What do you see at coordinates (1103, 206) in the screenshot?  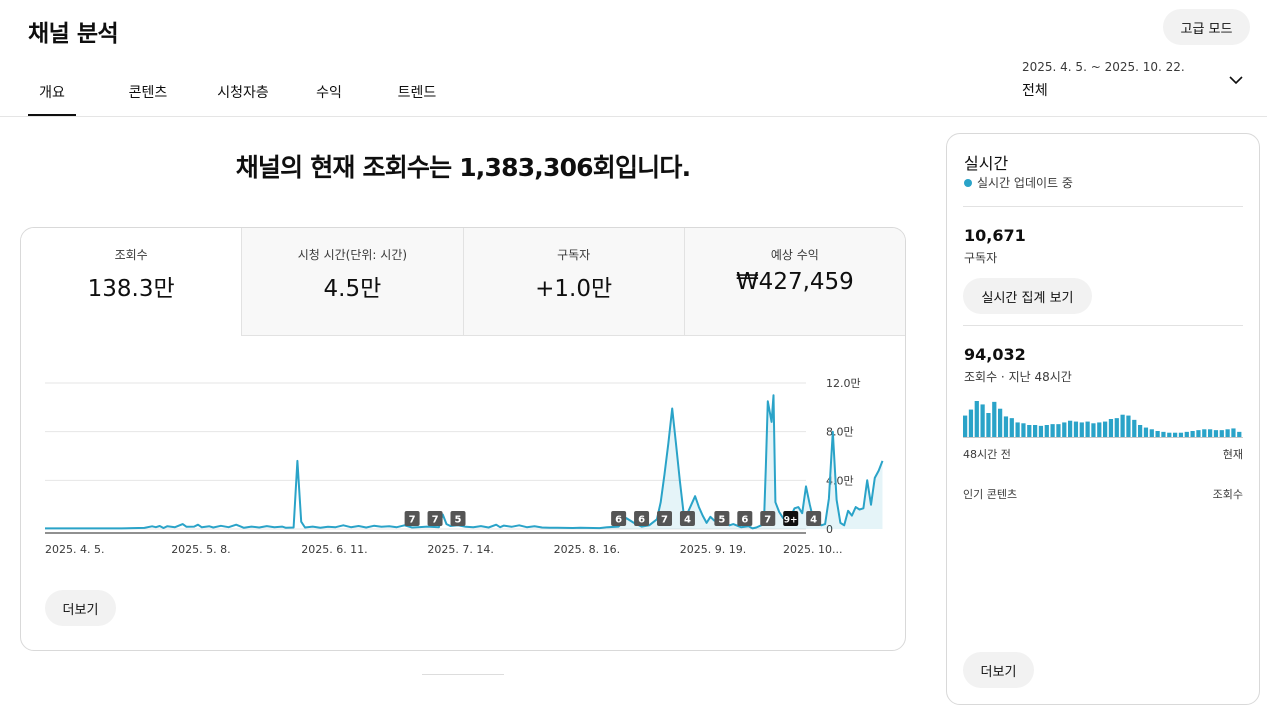 I see `divider` at bounding box center [1103, 206].